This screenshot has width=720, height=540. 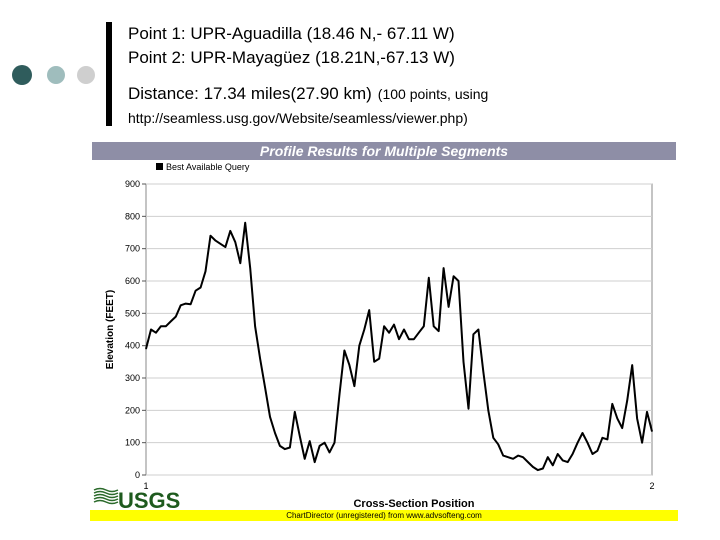 I want to click on y-tick-label: 100, so click(x=132, y=443).